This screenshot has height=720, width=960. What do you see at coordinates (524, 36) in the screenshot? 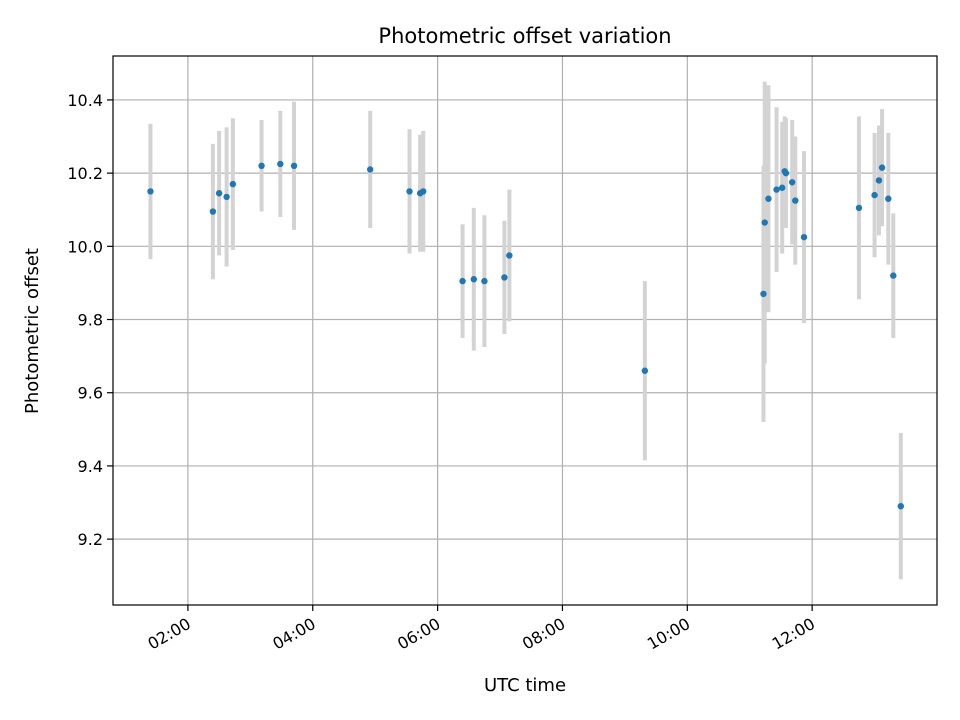
I see `chart-title: Photometric offset variation` at bounding box center [524, 36].